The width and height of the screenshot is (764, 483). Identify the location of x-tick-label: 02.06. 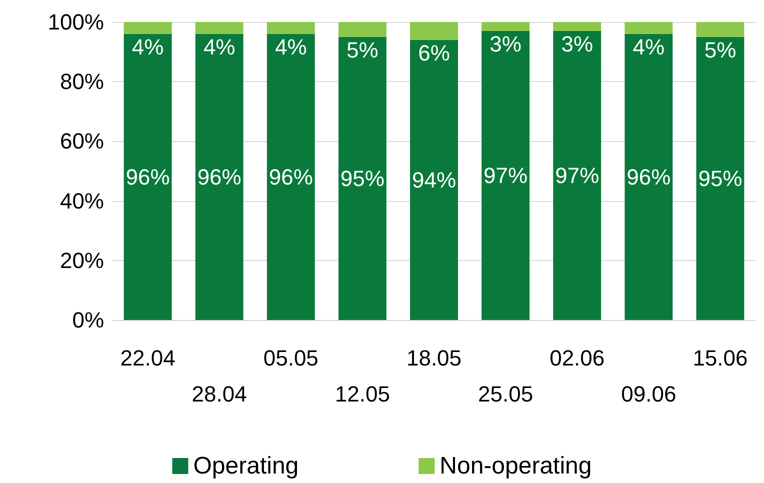
(577, 358).